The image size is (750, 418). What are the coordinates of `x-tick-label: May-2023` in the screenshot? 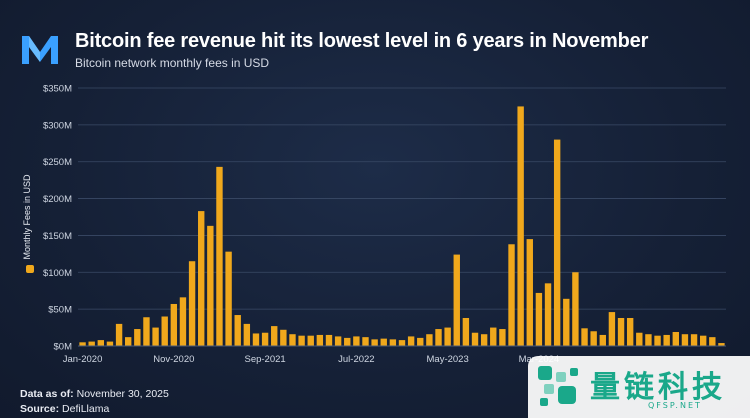 It's located at (448, 359).